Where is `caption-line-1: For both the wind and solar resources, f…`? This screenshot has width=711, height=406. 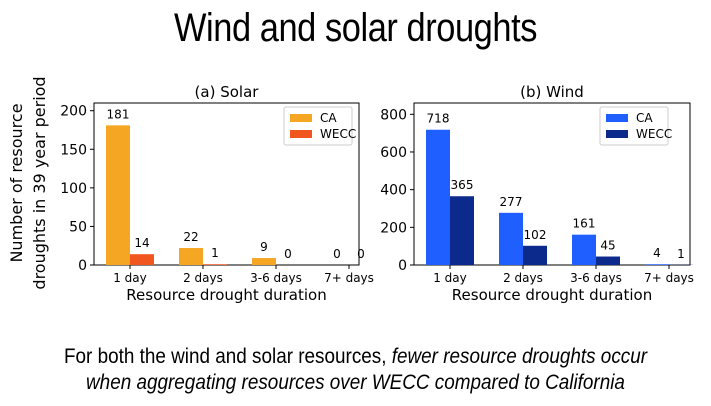 caption-line-1: For both the wind and solar resources, f… is located at coordinates (356, 357).